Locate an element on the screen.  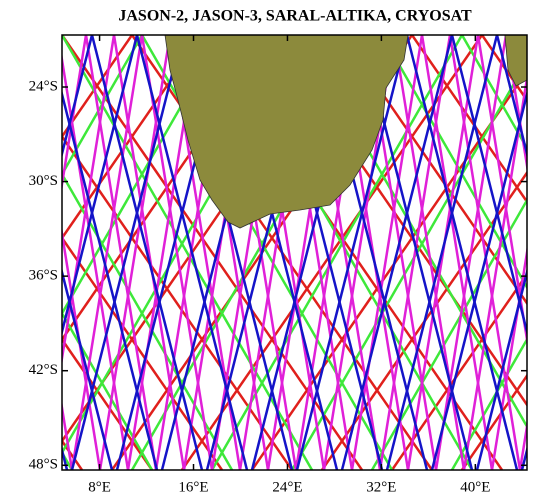
y-tick-label: 30°S is located at coordinates (43, 181).